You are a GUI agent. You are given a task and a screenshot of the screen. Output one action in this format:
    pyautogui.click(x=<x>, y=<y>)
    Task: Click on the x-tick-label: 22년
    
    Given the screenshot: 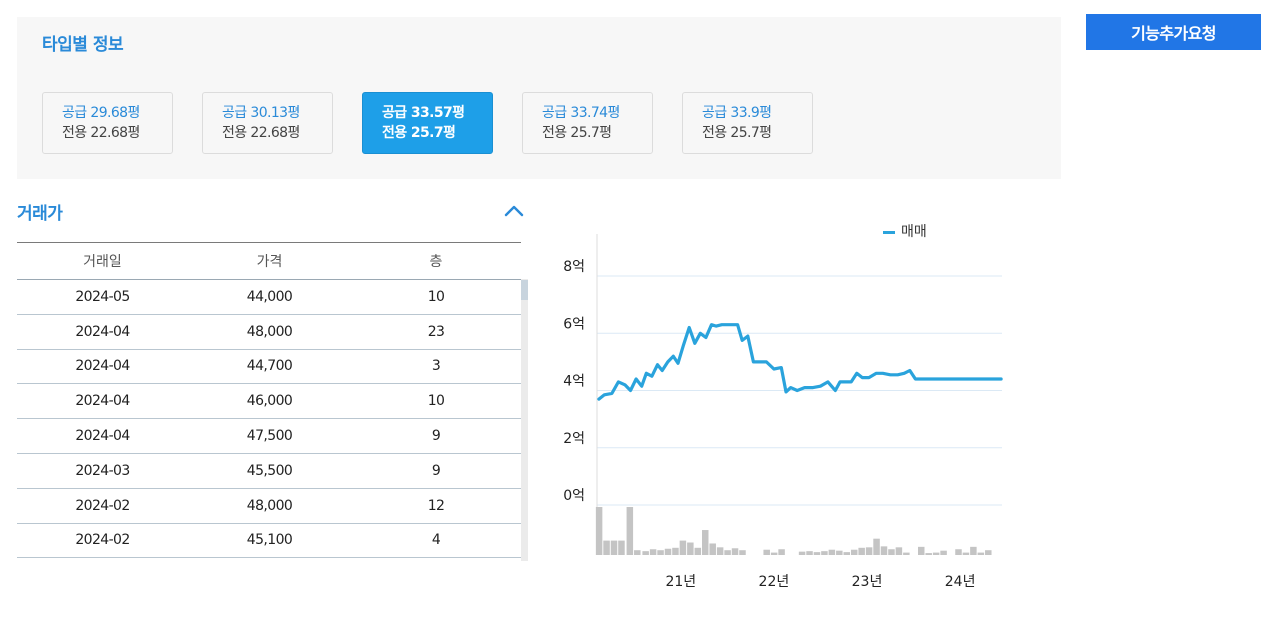 What is the action you would take?
    pyautogui.click(x=774, y=582)
    